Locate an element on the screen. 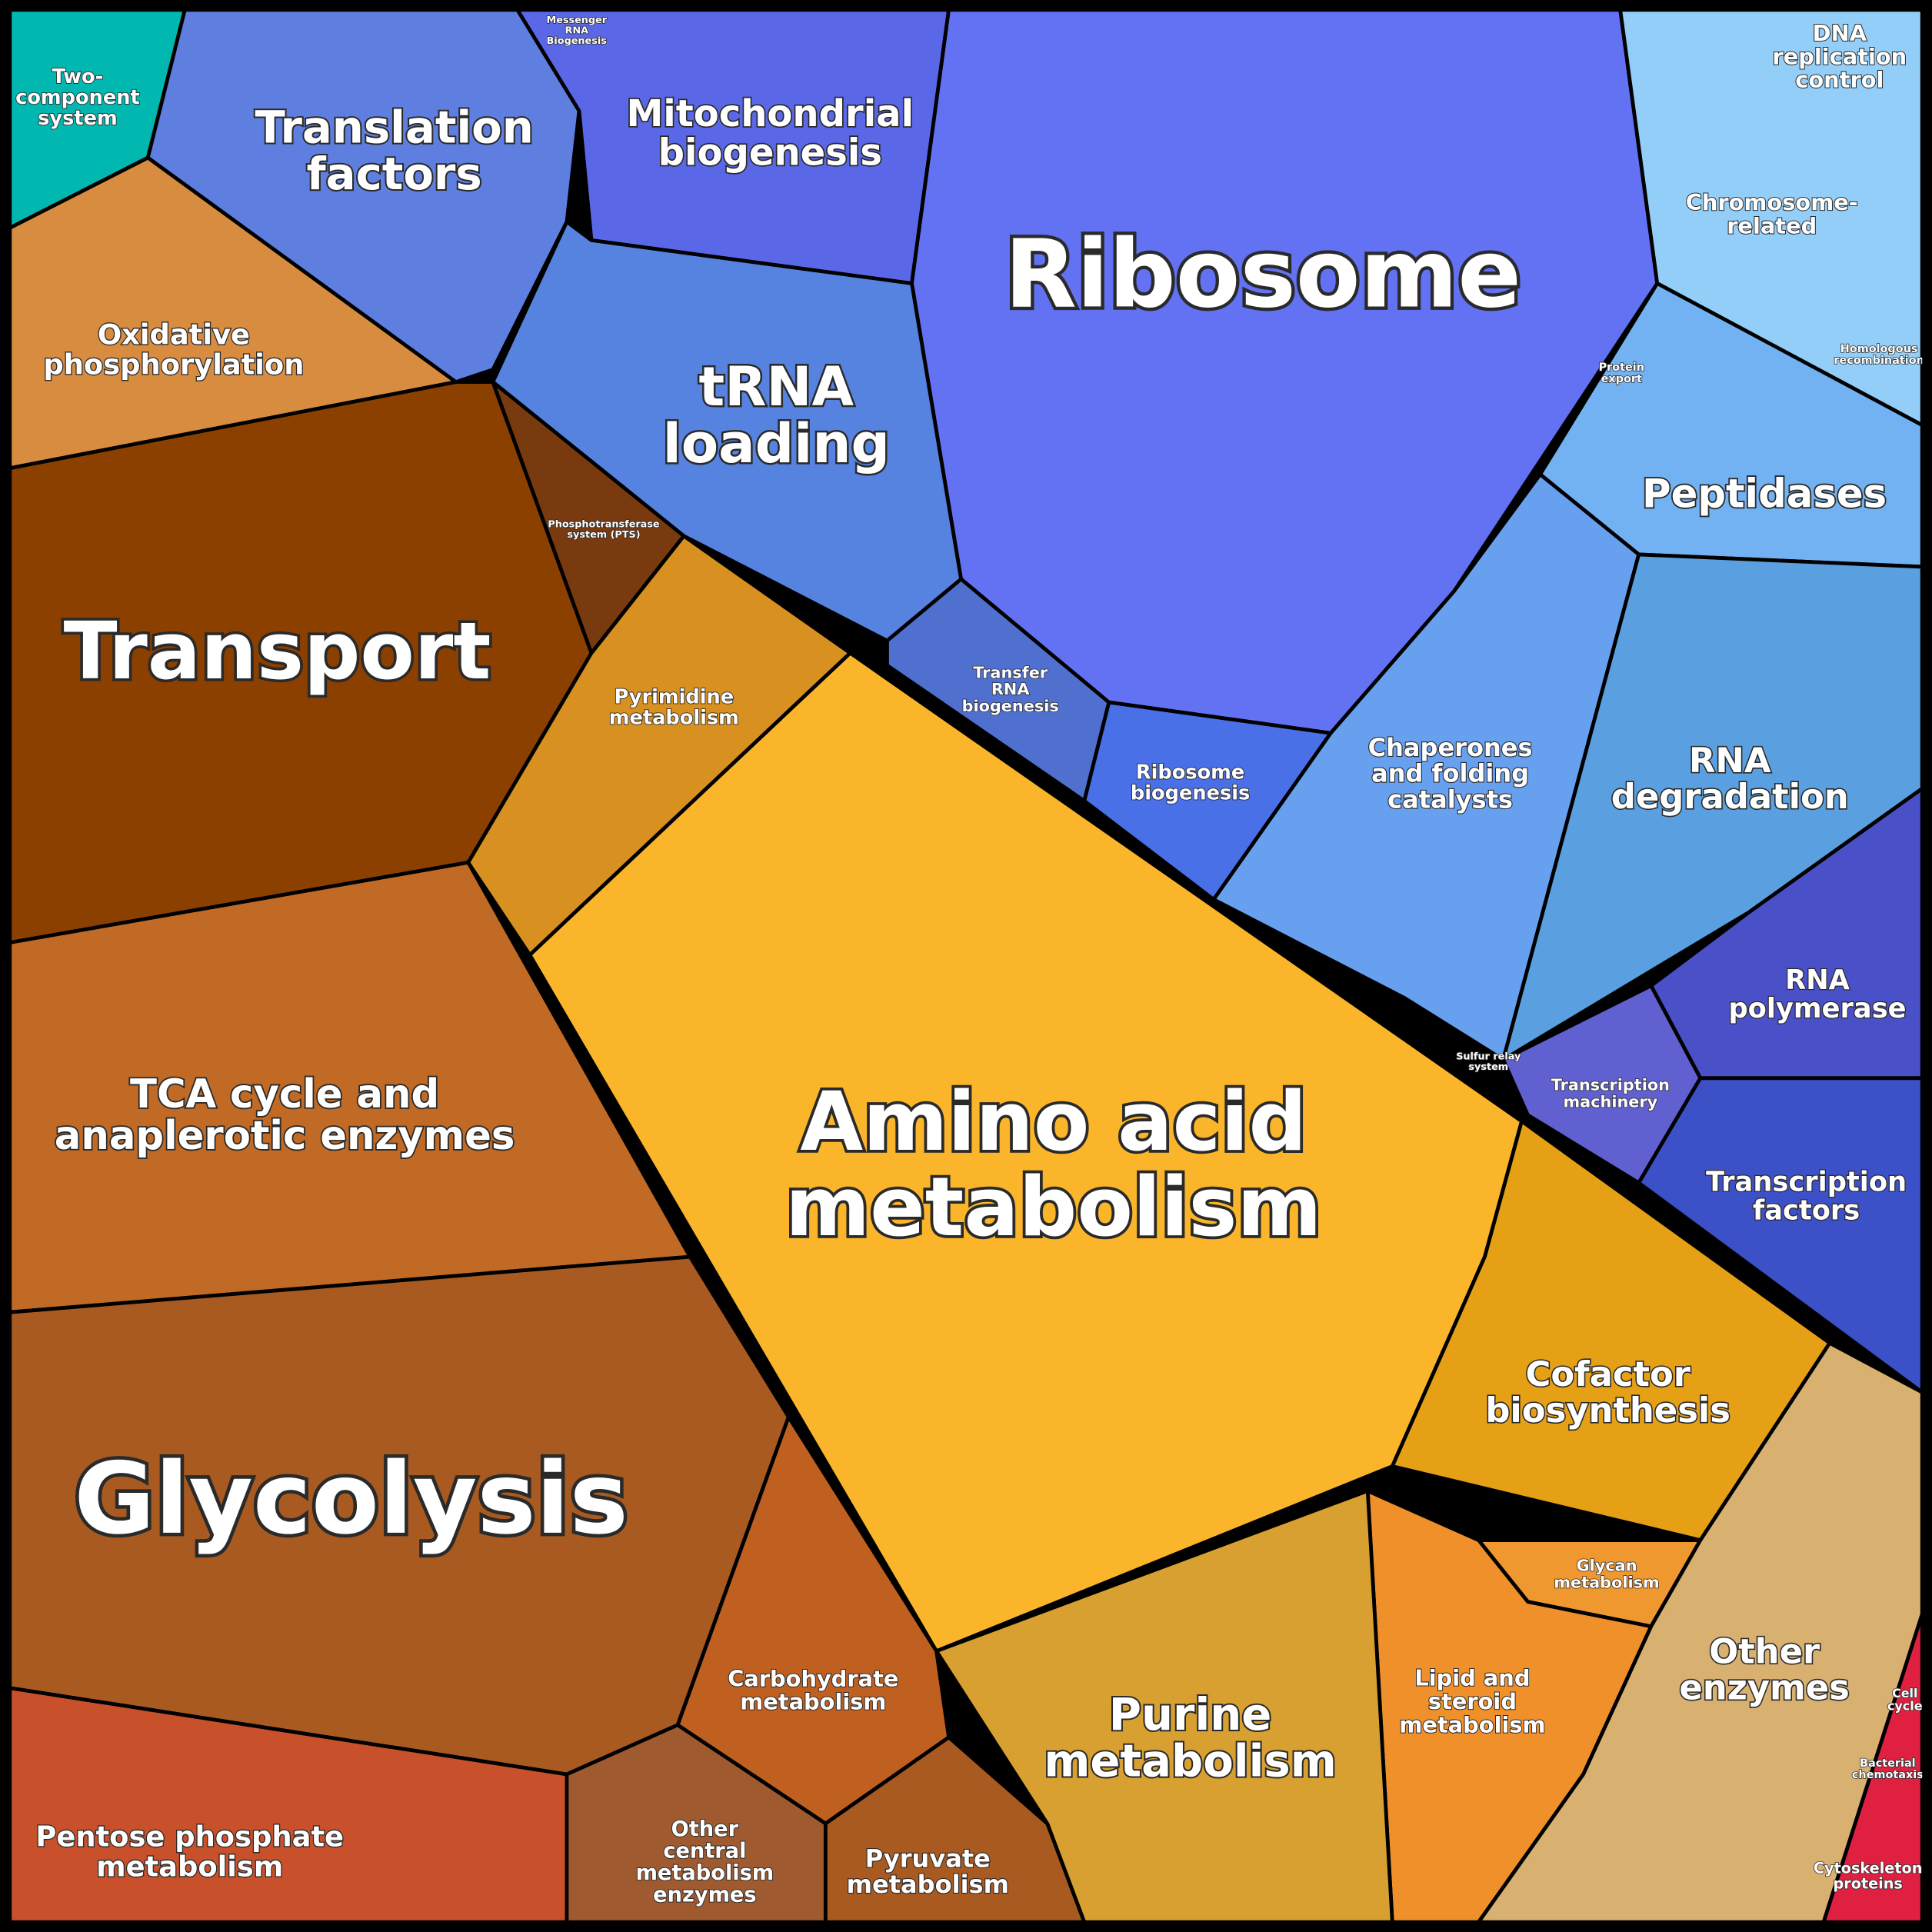  region-label: Sulfur relay is located at coordinates (1488, 1057).